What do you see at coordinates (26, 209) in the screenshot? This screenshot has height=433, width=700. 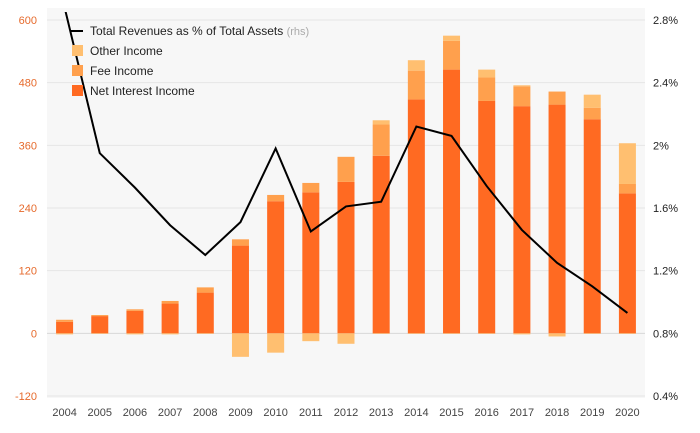 I see `left-axis: -120 0 120 240 360 480 600` at bounding box center [26, 209].